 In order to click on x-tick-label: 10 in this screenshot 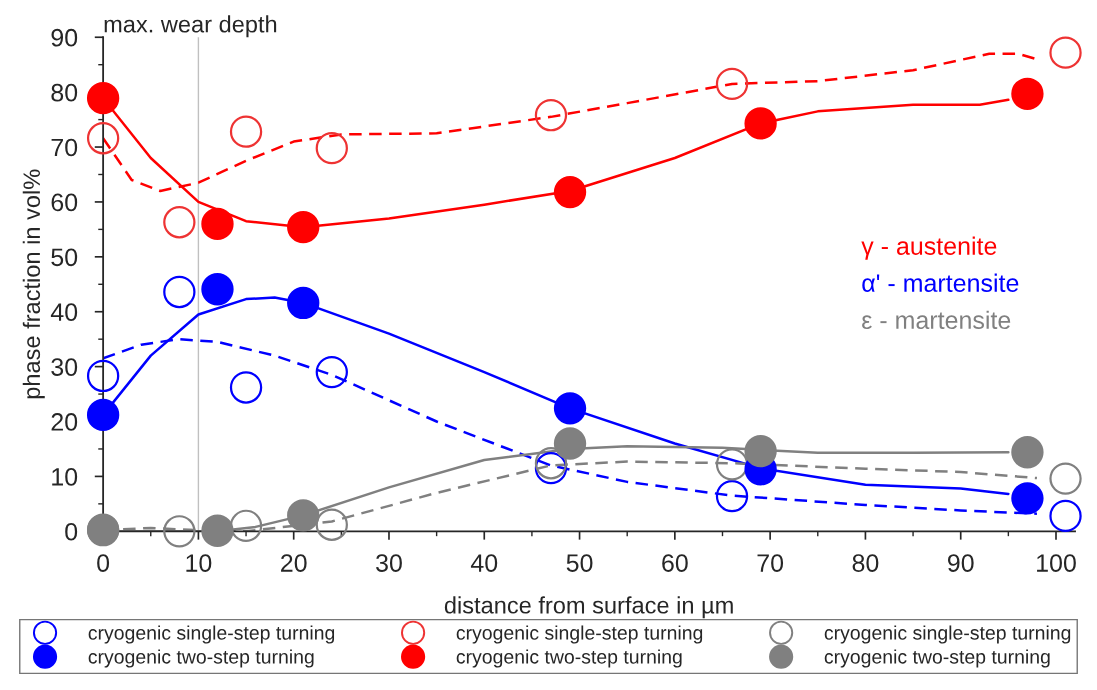, I will do `click(199, 563)`.